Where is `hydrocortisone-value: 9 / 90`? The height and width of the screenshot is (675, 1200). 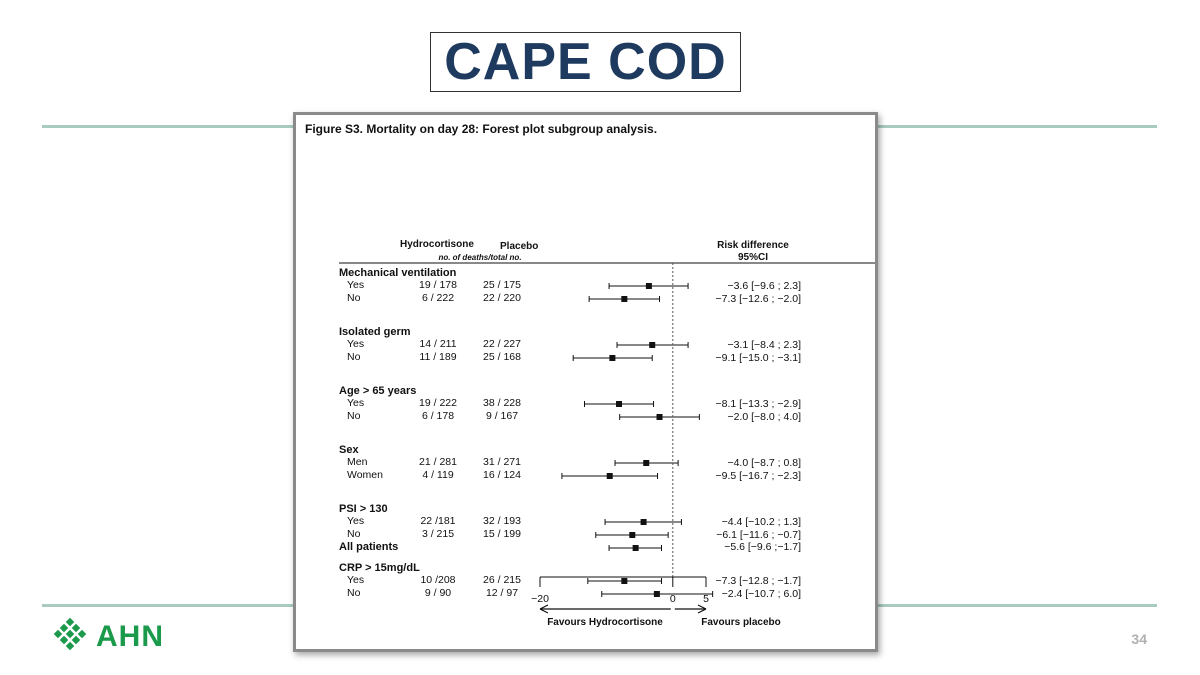
hydrocortisone-value: 9 / 90 is located at coordinates (438, 593).